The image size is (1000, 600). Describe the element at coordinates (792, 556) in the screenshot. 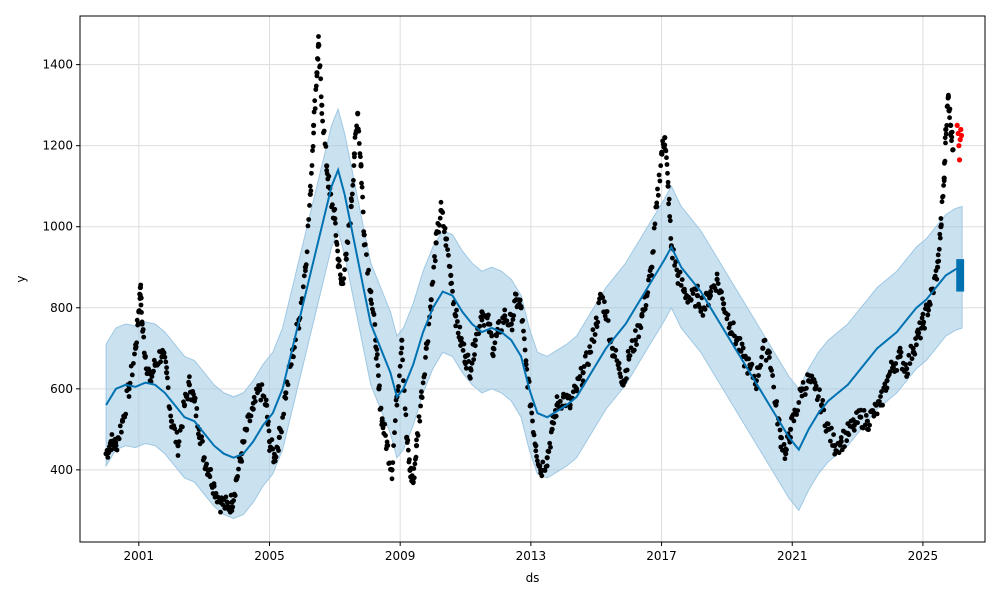

I see `x-tick-label: 2021` at that location.